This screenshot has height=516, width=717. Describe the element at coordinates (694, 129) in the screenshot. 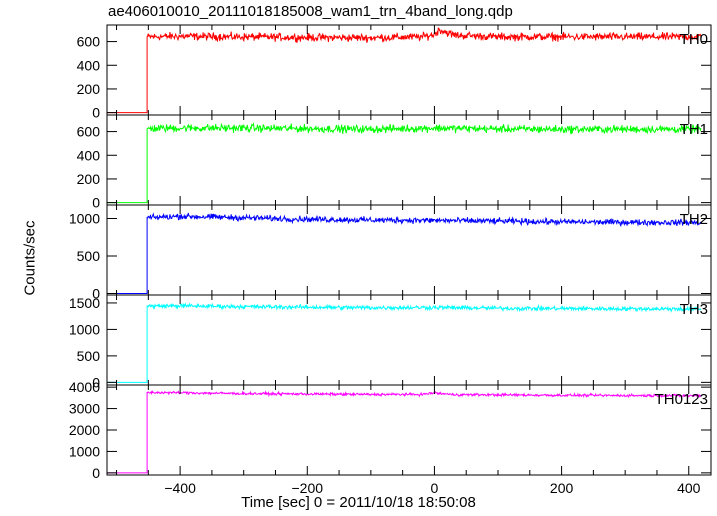

I see `panel-label-th1: TH1` at that location.